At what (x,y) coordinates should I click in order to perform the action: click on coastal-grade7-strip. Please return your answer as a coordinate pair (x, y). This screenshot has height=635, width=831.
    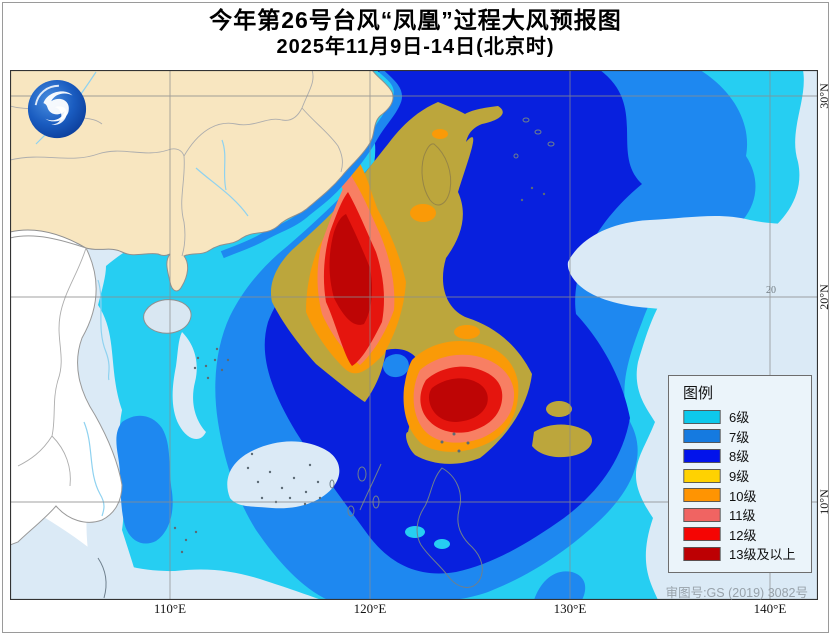
    Looking at the image, I should click on (311, 164).